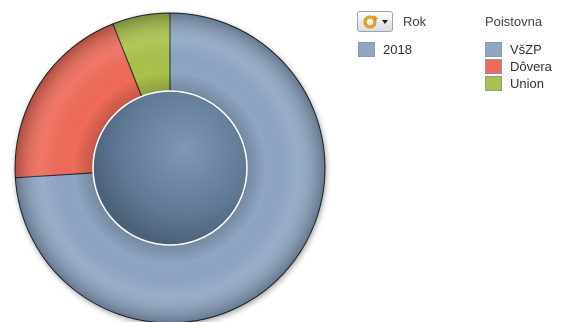 This screenshot has width=571, height=322. I want to click on donut-hole, so click(170, 168).